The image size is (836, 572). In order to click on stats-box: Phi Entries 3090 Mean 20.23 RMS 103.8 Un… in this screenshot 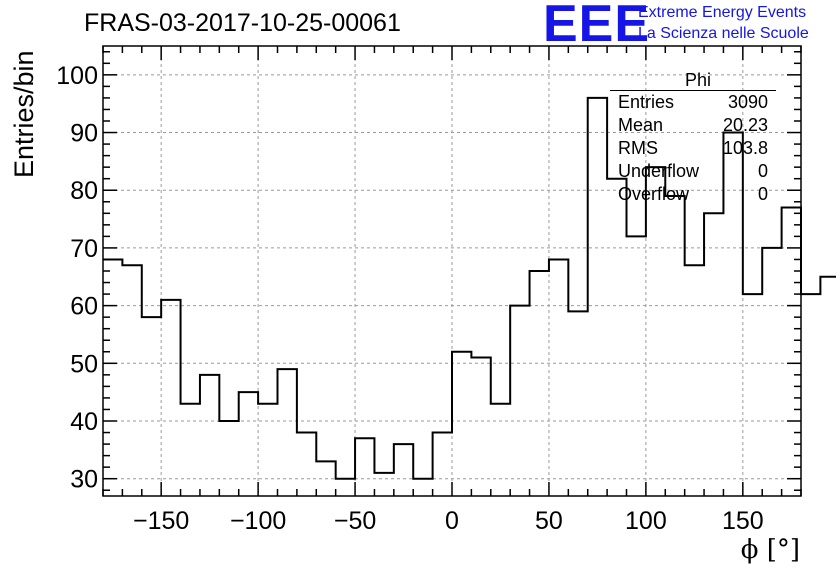, I will do `click(693, 138)`.